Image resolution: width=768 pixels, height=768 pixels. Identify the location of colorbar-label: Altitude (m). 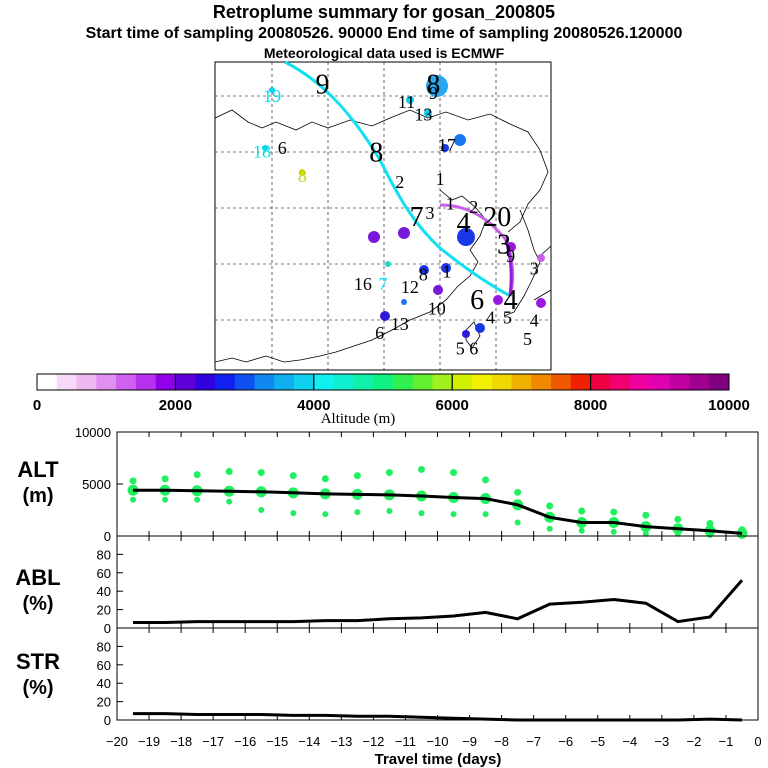
(358, 419).